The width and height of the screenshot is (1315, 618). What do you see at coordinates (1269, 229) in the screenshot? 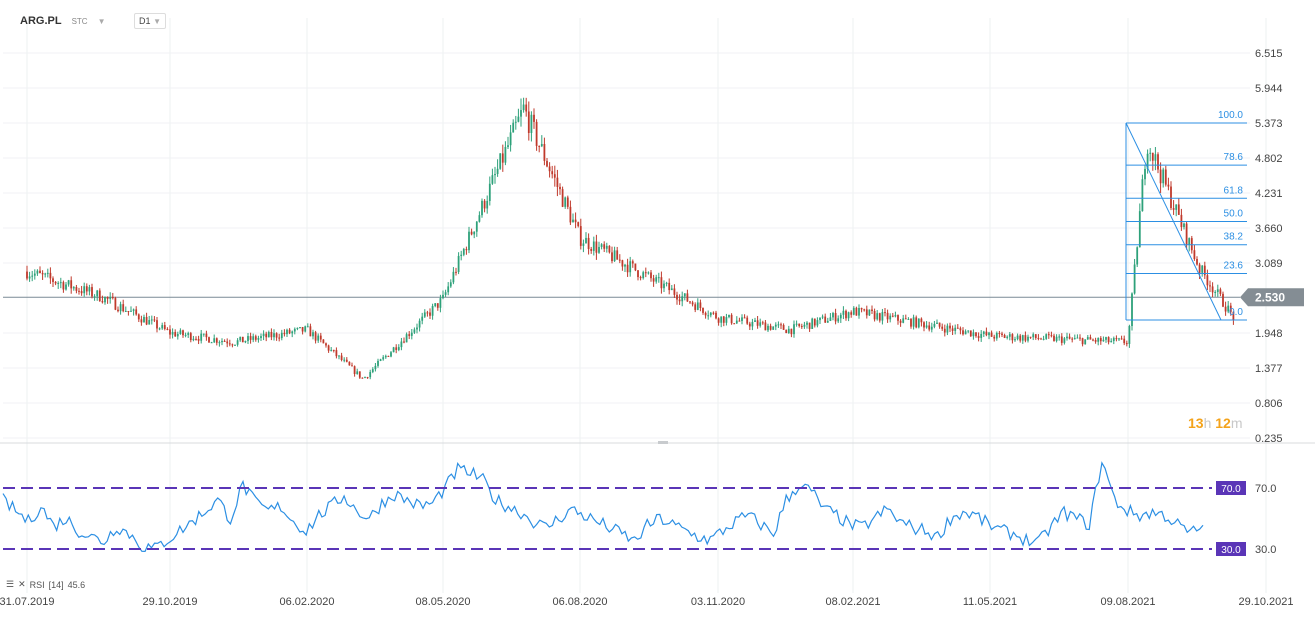
I see `price-tick-label: 3.660` at bounding box center [1269, 229].